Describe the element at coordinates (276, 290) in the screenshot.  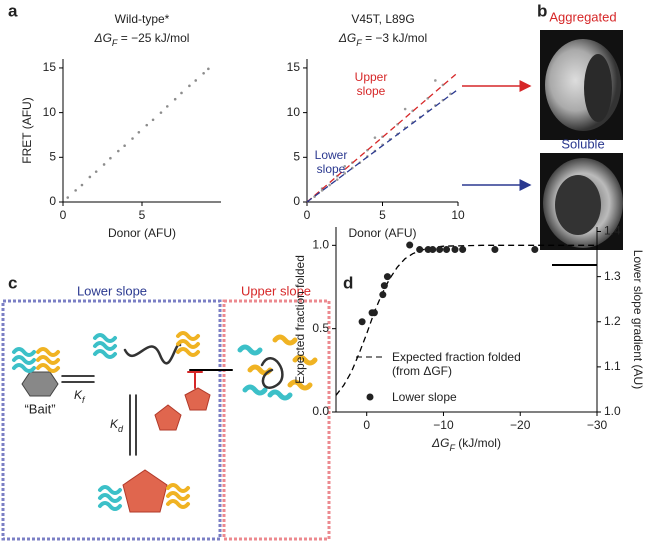
I see `box-header: Upper slope` at that location.